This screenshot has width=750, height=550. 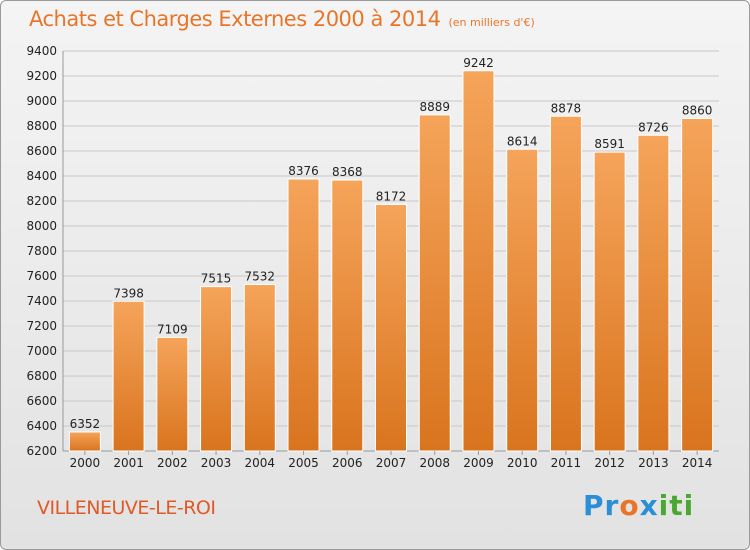 What do you see at coordinates (41, 451) in the screenshot?
I see `y-tick-label: 6200` at bounding box center [41, 451].